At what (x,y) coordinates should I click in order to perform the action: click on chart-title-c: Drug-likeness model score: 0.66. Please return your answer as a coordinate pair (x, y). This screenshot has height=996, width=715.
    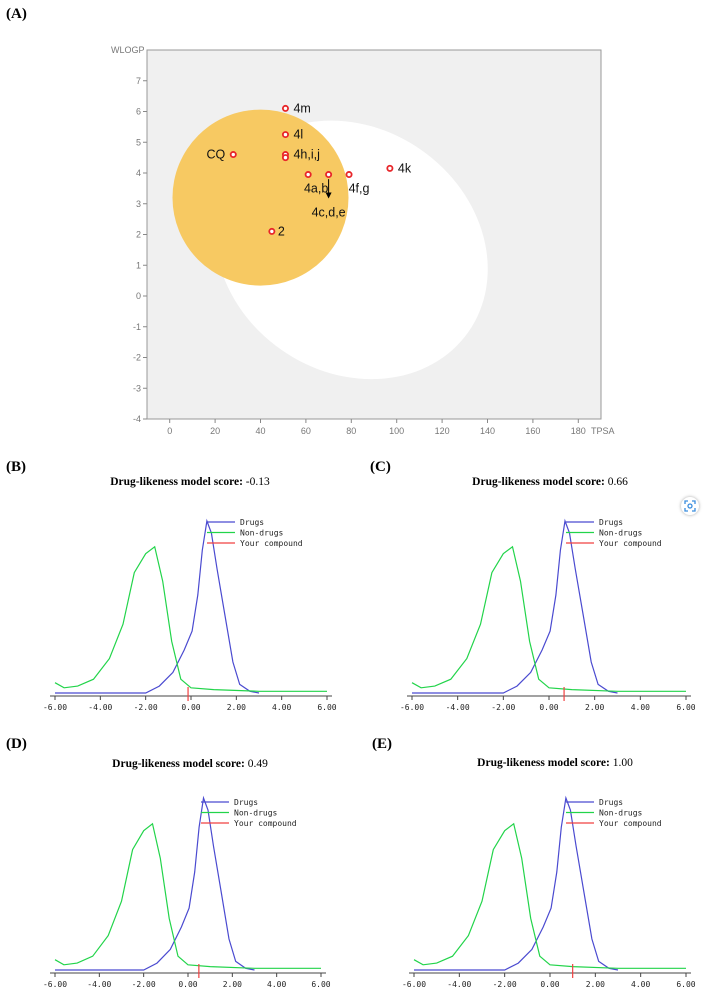
    Looking at the image, I should click on (550, 482).